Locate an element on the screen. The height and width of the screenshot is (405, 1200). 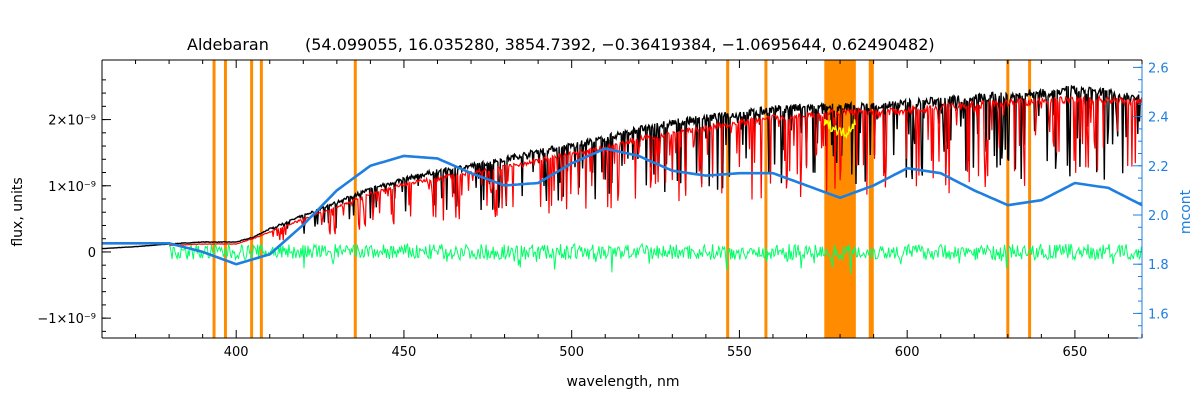
chart-title-star: Aldebaran is located at coordinates (228, 44).